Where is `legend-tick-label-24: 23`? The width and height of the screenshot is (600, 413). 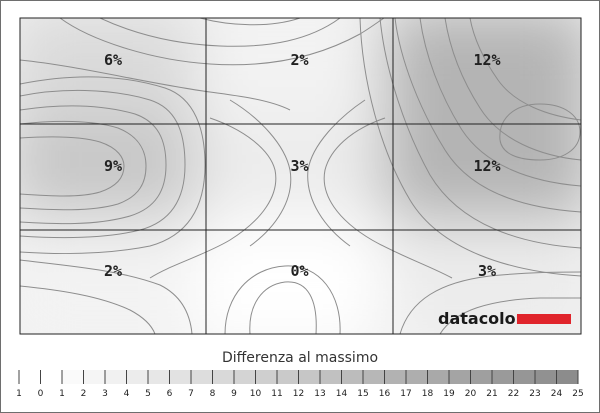 legend-tick-label-24: 23 is located at coordinates (534, 394).